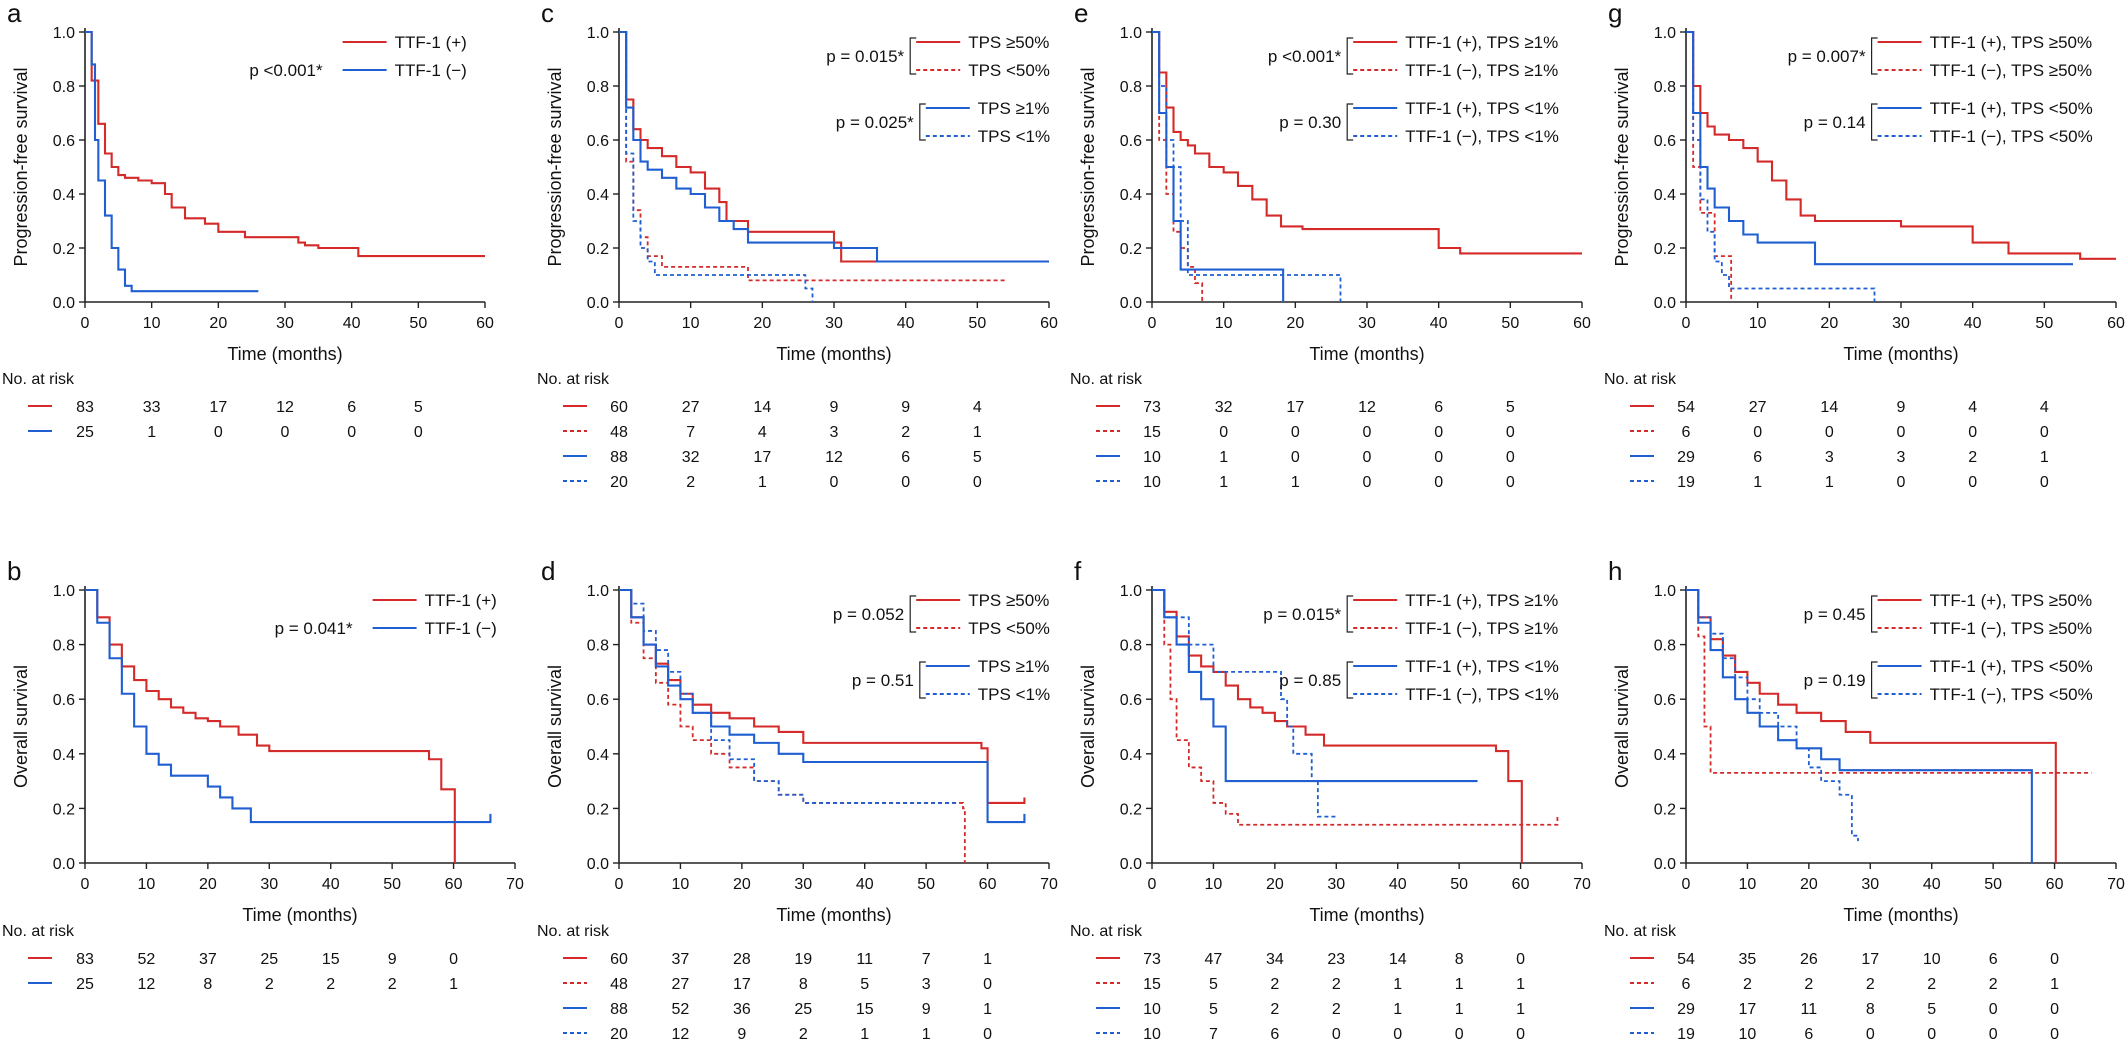  I want to click on risk-count: 29, so click(1686, 457).